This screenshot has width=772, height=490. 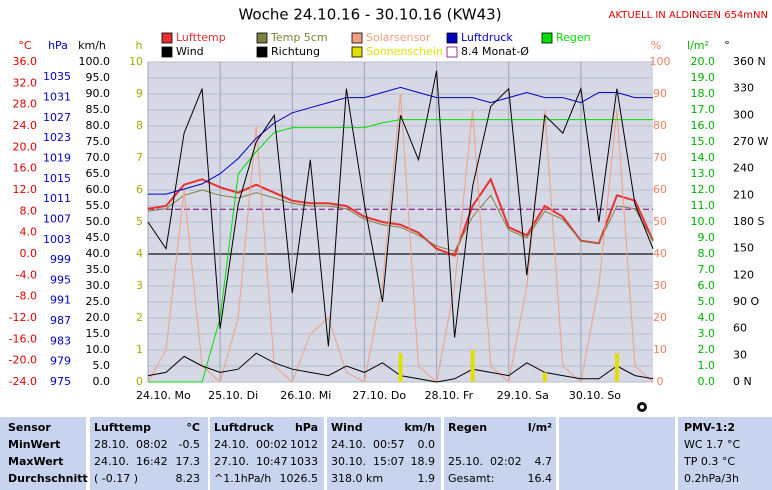 What do you see at coordinates (347, 427) in the screenshot?
I see `table-cell: Wind` at bounding box center [347, 427].